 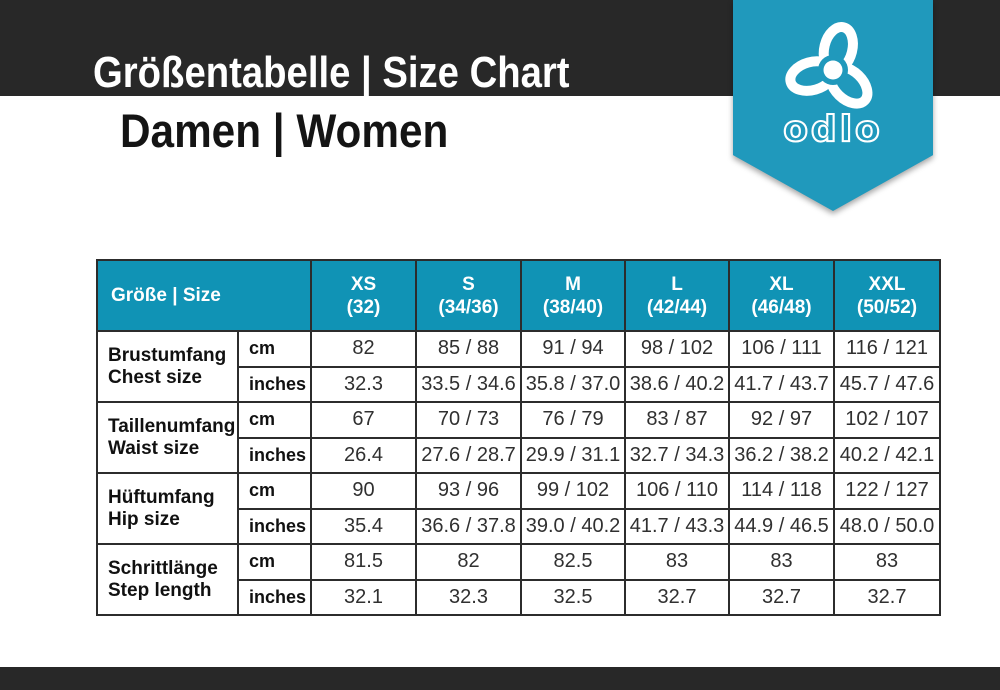 I want to click on value-cell: 40.2 / 42.1, so click(x=887, y=455).